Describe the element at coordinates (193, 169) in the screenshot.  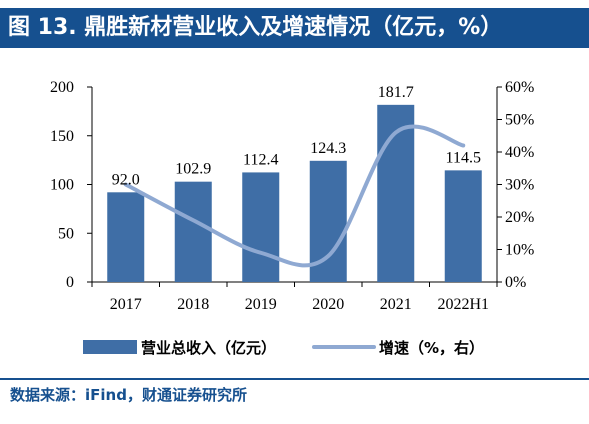
I see `bar-data-label: 102.9` at that location.